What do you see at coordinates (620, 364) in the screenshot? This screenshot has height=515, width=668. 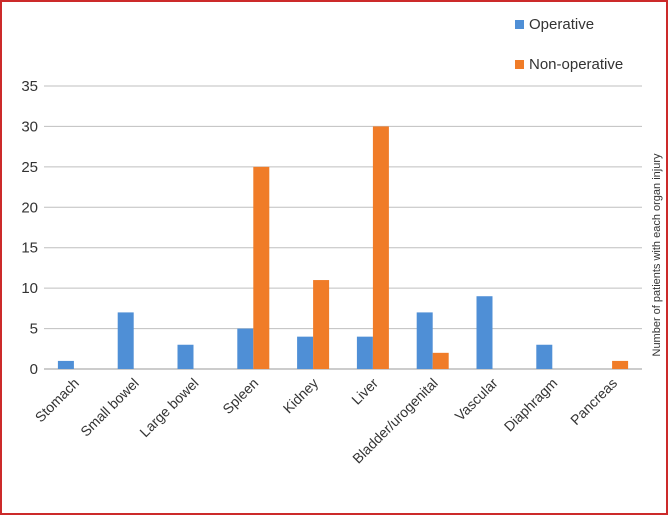 I see `bar-non-operative-pancreas` at bounding box center [620, 364].